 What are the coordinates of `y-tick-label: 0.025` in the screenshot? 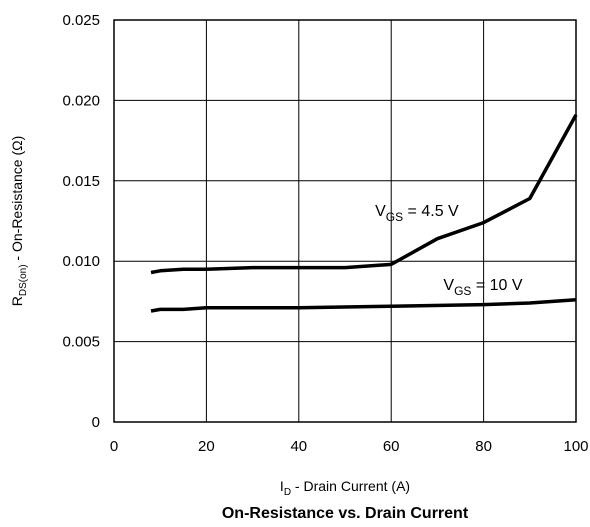 It's located at (81, 20).